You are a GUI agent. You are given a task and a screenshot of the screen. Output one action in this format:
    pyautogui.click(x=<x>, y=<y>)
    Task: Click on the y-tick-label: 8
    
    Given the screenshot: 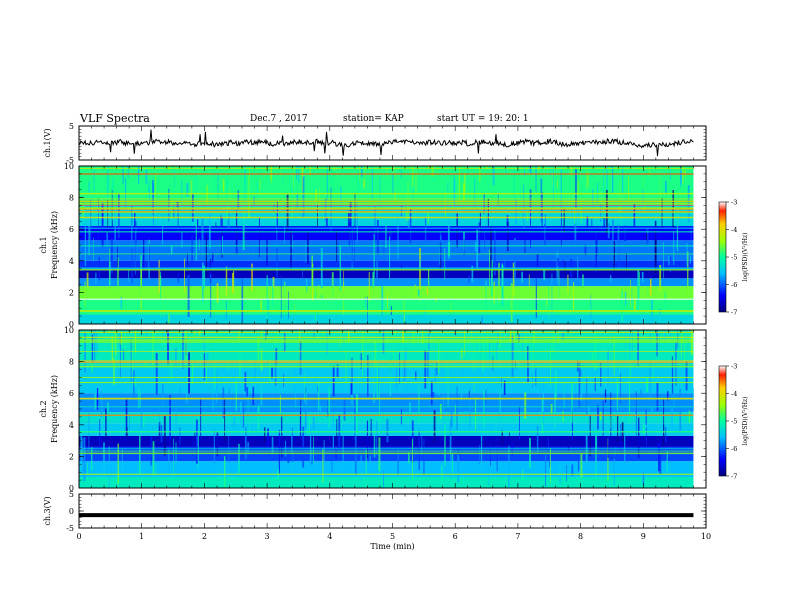 What is the action you would take?
    pyautogui.click(x=71, y=198)
    